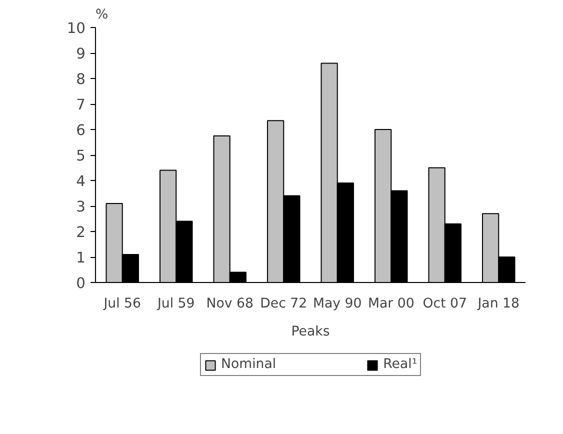  What do you see at coordinates (81, 283) in the screenshot?
I see `y-tick-label: 0` at bounding box center [81, 283].